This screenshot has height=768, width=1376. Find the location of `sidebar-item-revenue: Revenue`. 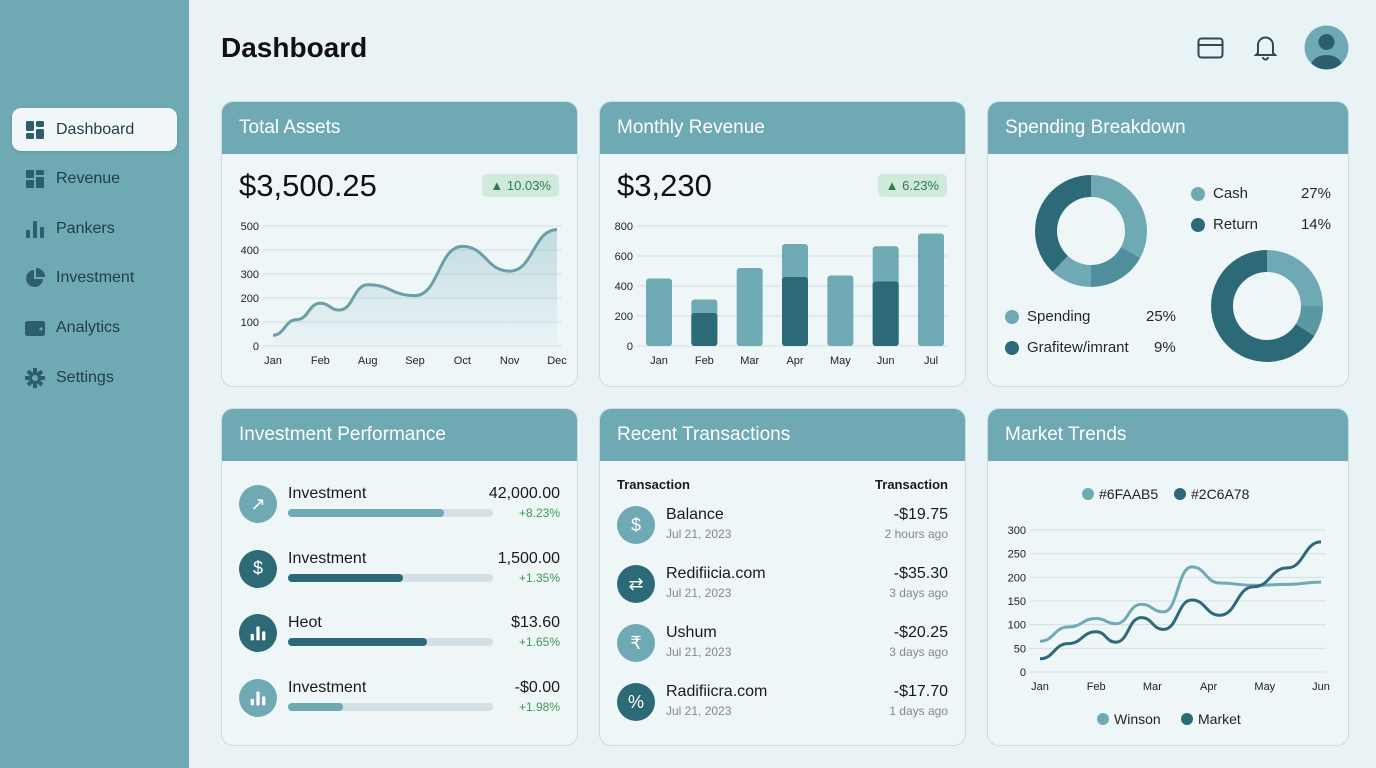

sidebar-item-revenue: Revenue is located at coordinates (94, 179).